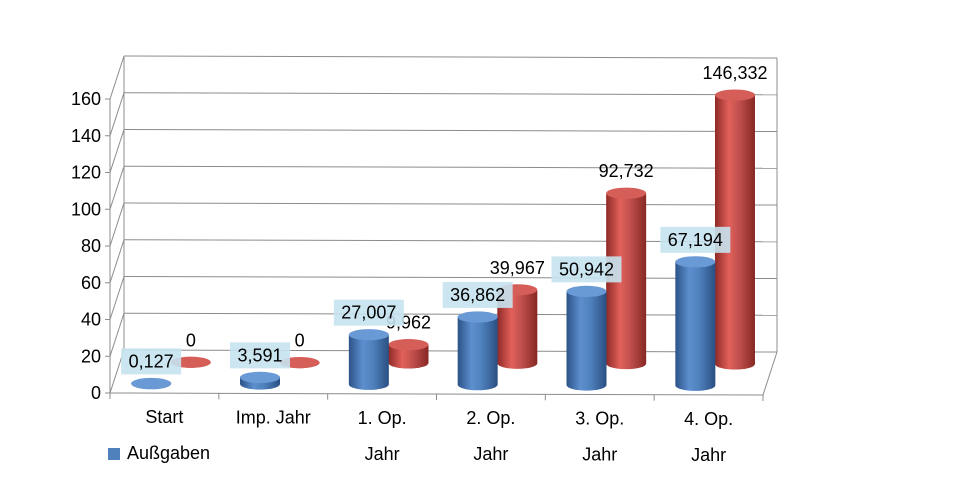 Image resolution: width=960 pixels, height=480 pixels. Describe the element at coordinates (91, 356) in the screenshot. I see `y-tick-label: 20` at that location.